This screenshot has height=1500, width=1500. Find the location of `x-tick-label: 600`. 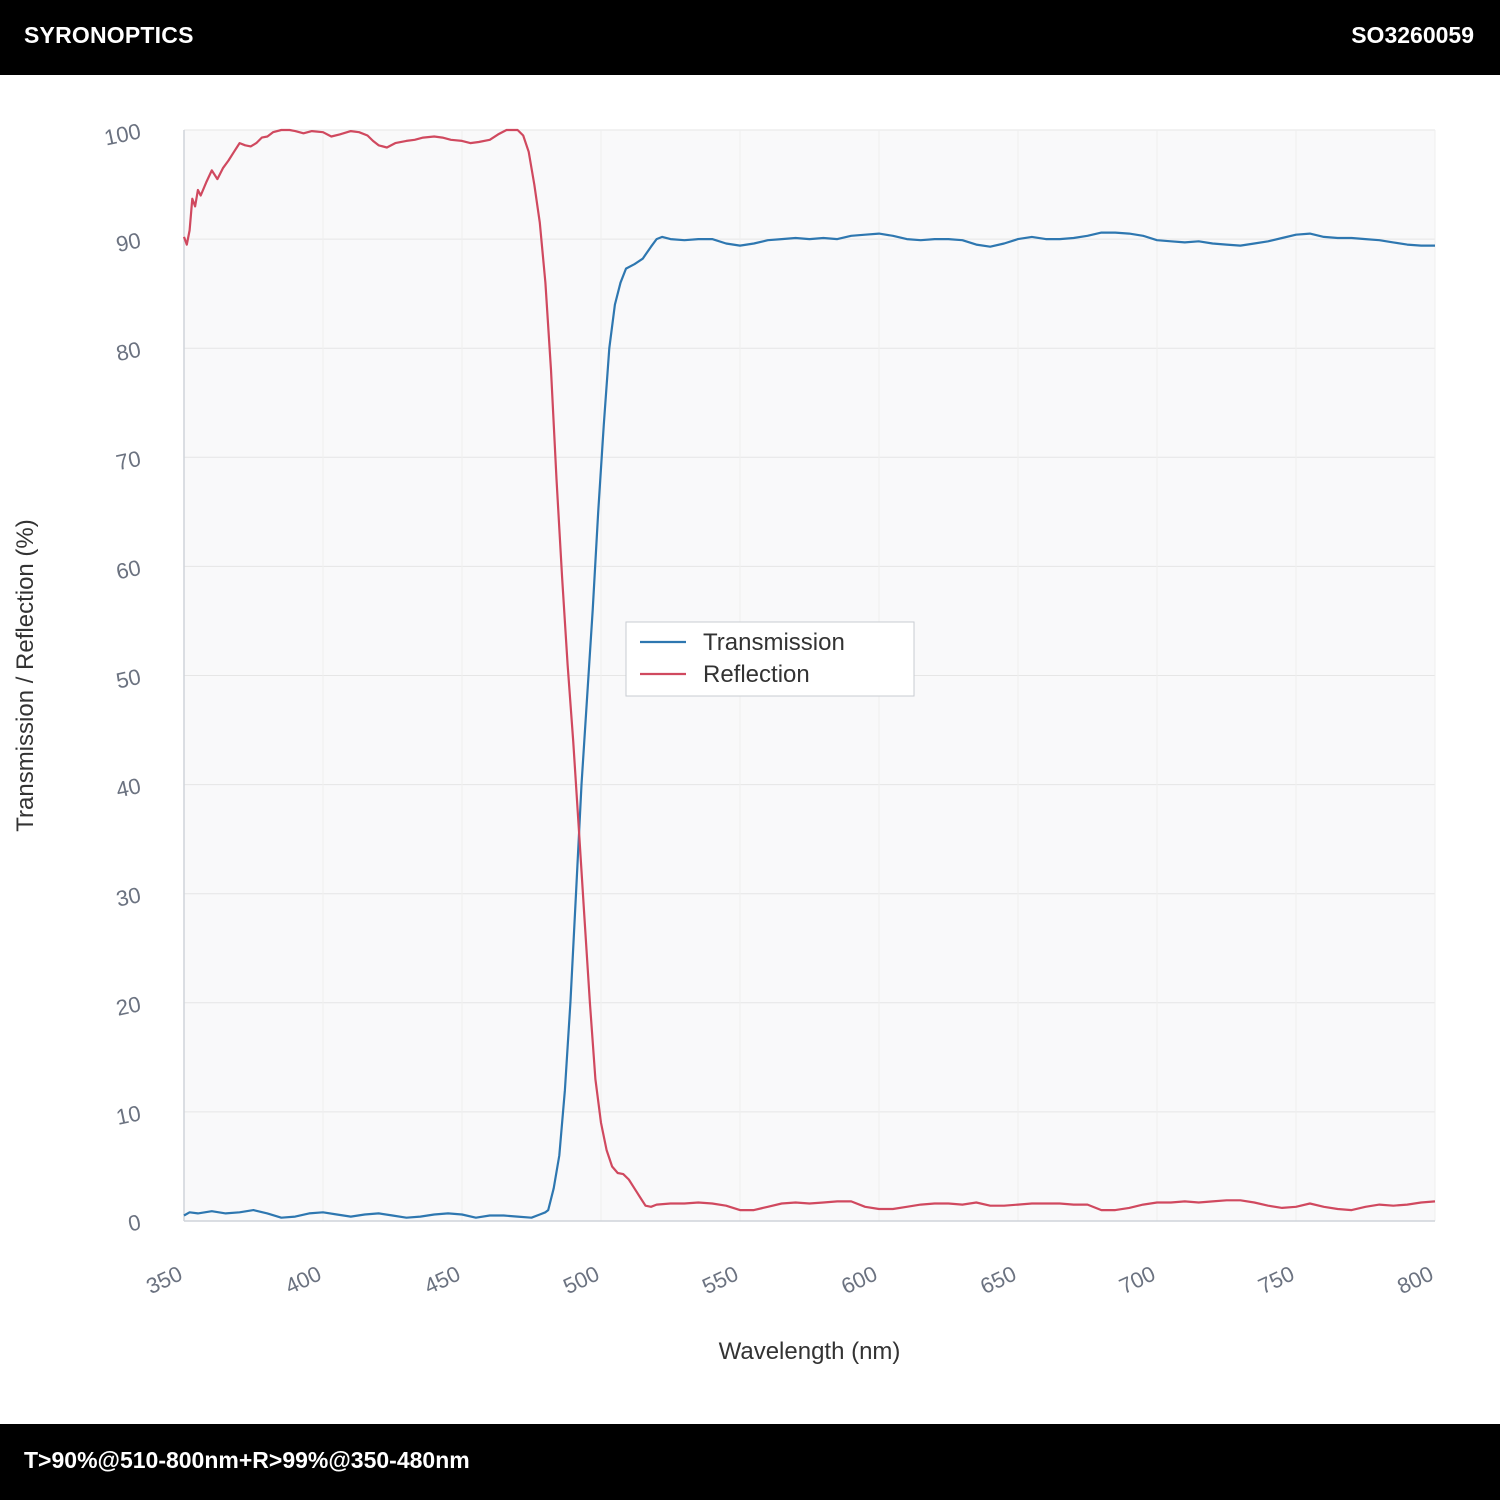

x-tick-label: 600 is located at coordinates (859, 1280).